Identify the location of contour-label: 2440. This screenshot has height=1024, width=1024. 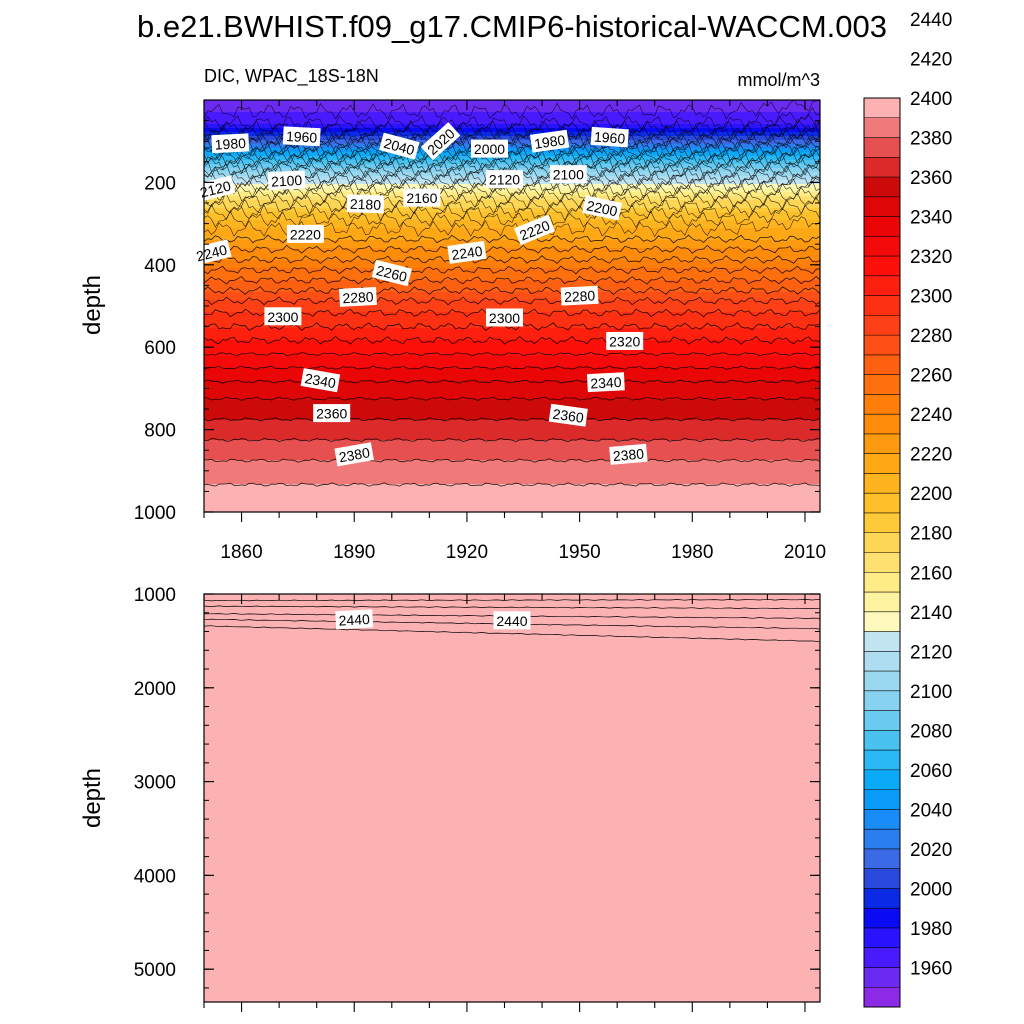
(512, 620).